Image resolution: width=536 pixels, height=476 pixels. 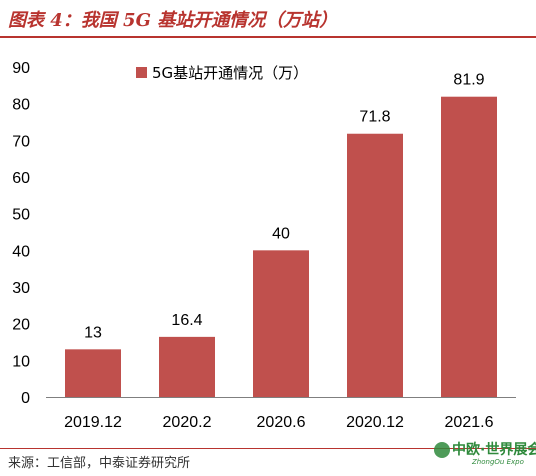 I want to click on watermark-subtext: ZhongOu Expo, so click(x=498, y=462).